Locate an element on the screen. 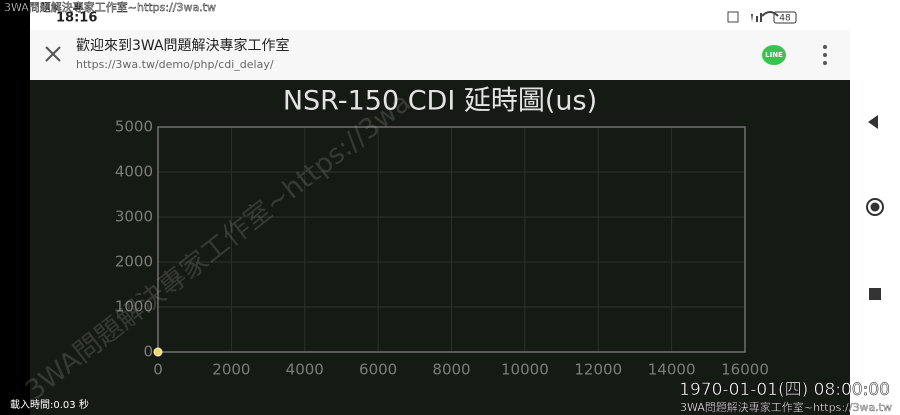 Image resolution: width=900 pixels, height=415 pixels. page-title: 歡迎來到3WA問題解決專家工作室 is located at coordinates (183, 45).